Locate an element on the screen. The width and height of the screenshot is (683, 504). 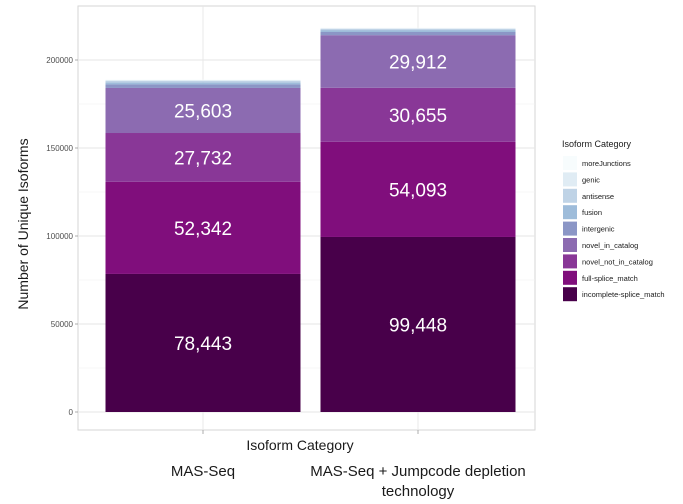
data-label: 27,732 is located at coordinates (203, 158).